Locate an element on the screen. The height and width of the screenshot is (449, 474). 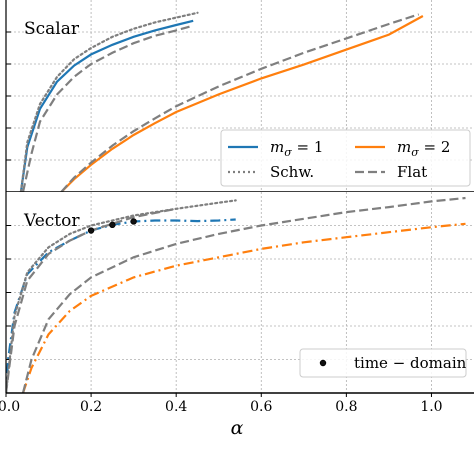
x-tick-label: 0.0 is located at coordinates (10, 407).